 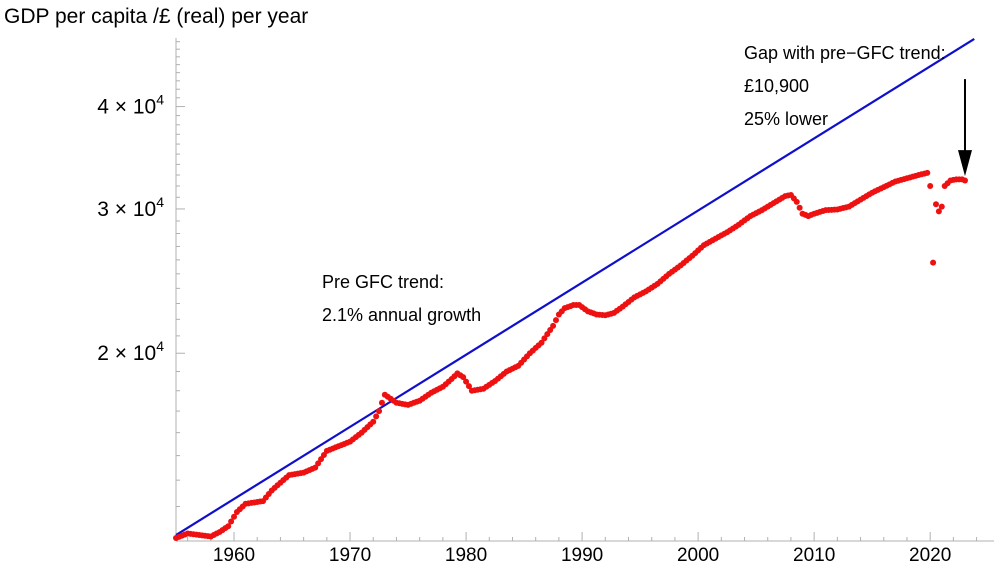 What do you see at coordinates (130, 105) in the screenshot?
I see `y-tick-label: 4 × 10⁴` at bounding box center [130, 105].